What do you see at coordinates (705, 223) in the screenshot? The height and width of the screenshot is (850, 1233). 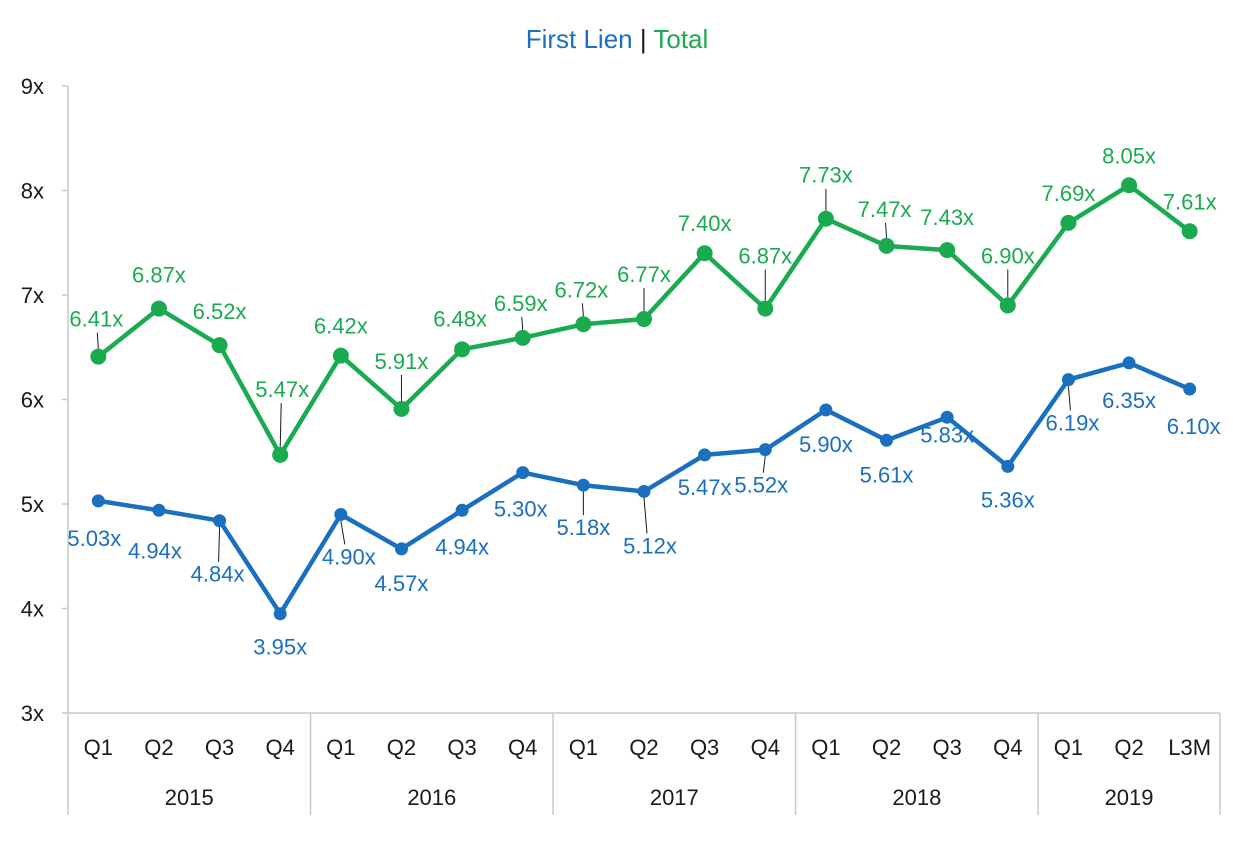 I see `data-label: 7.40x` at bounding box center [705, 223].